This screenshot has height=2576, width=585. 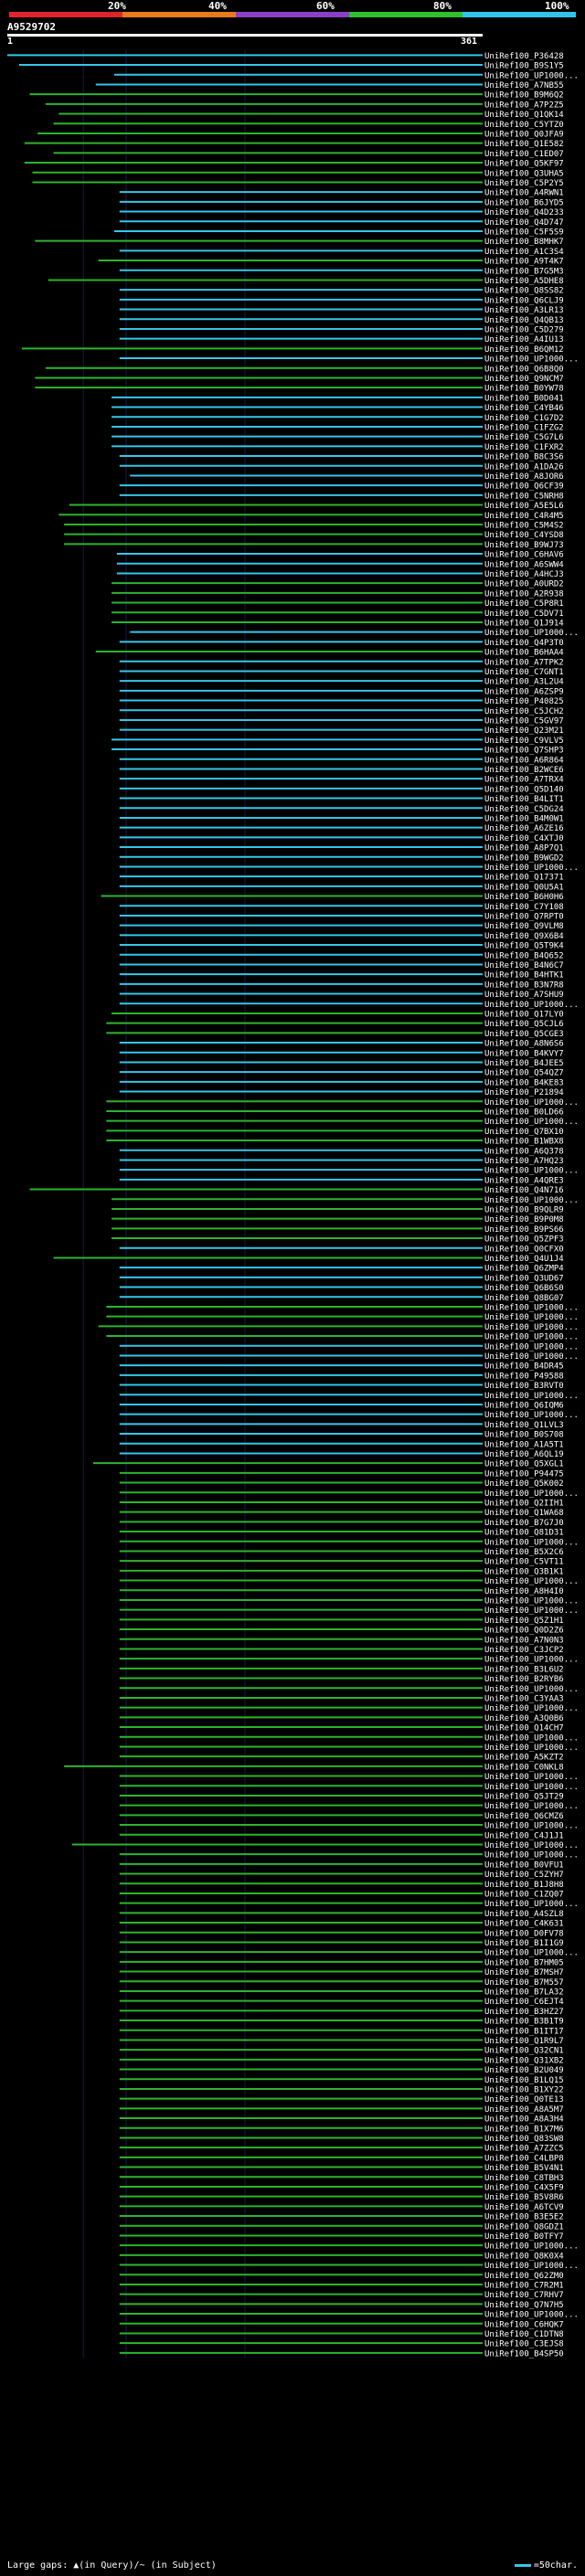 What do you see at coordinates (524, 496) in the screenshot?
I see `hit-label: UniRef100_C5NRH8` at bounding box center [524, 496].